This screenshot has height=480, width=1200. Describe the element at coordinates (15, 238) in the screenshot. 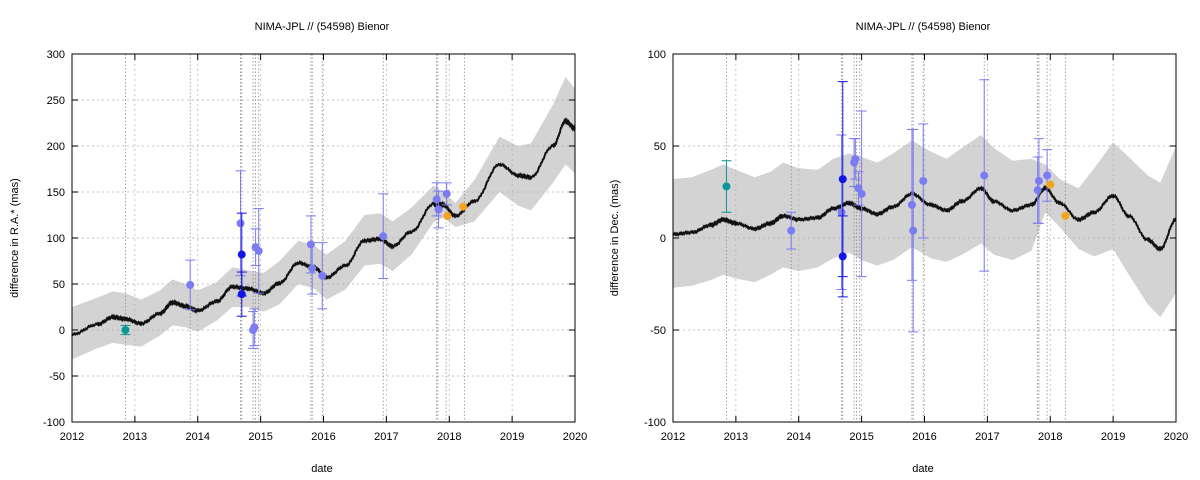

I see `y-axis-label: difference in R.A.* (mas)` at that location.